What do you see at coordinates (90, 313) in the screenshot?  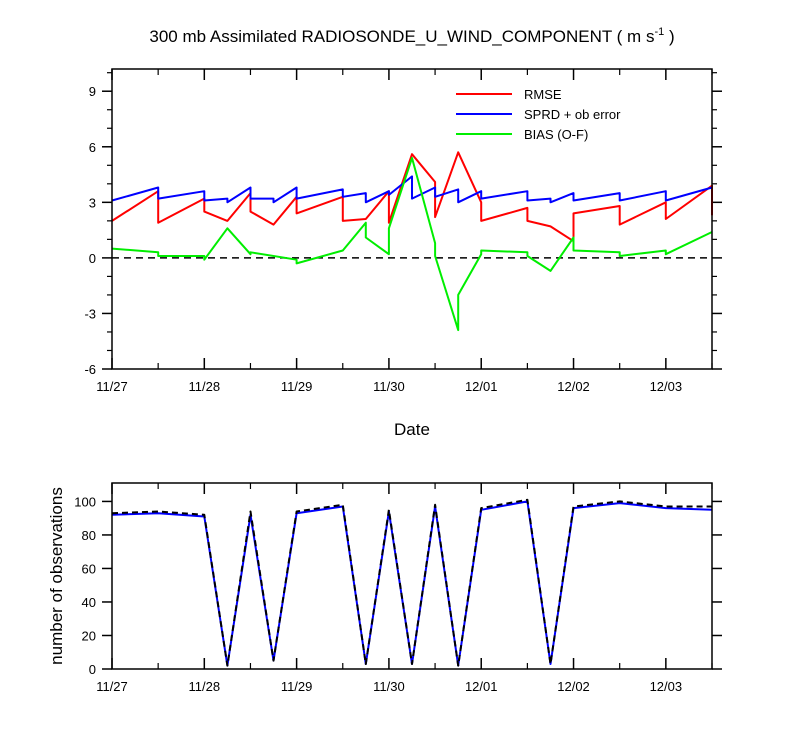 I see `y-tick-label: -3` at bounding box center [90, 313].